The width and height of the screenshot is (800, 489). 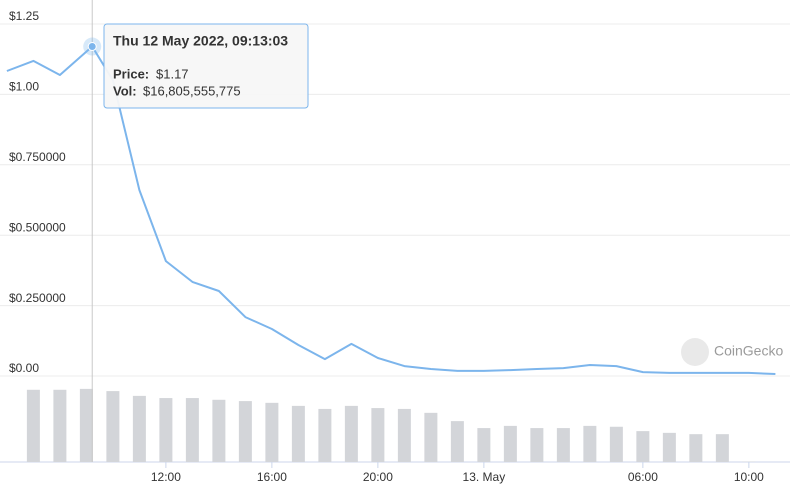 I want to click on x-tick-label: 20:00, so click(x=378, y=477).